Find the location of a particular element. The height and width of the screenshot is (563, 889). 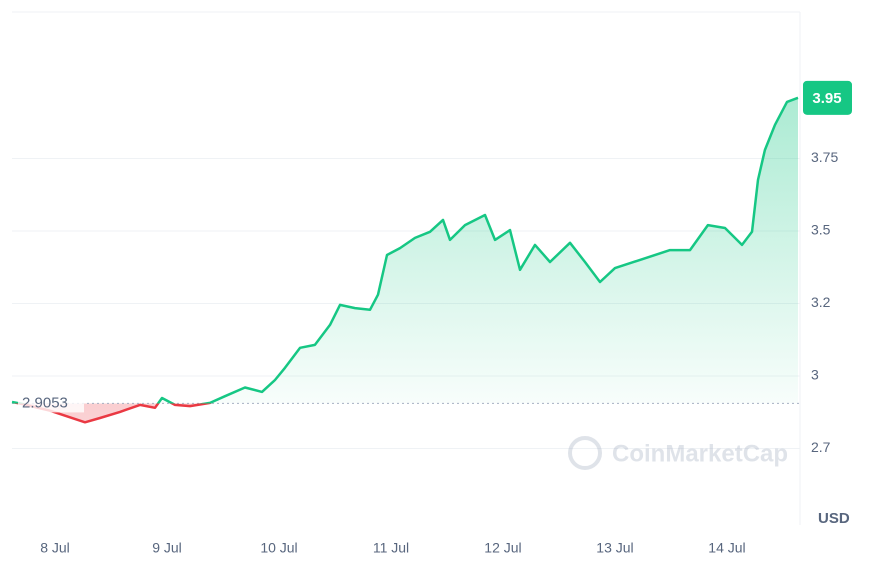

current-price-label: 3.95 is located at coordinates (826, 98).